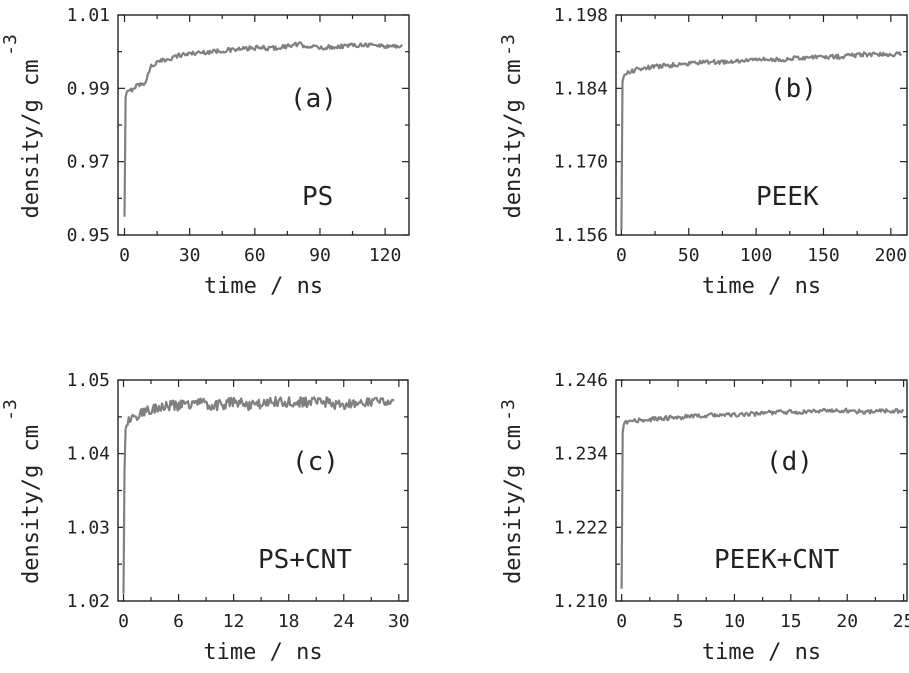 Image resolution: width=909 pixels, height=673 pixels. I want to click on y-tick-label: 1.222, so click(581, 527).